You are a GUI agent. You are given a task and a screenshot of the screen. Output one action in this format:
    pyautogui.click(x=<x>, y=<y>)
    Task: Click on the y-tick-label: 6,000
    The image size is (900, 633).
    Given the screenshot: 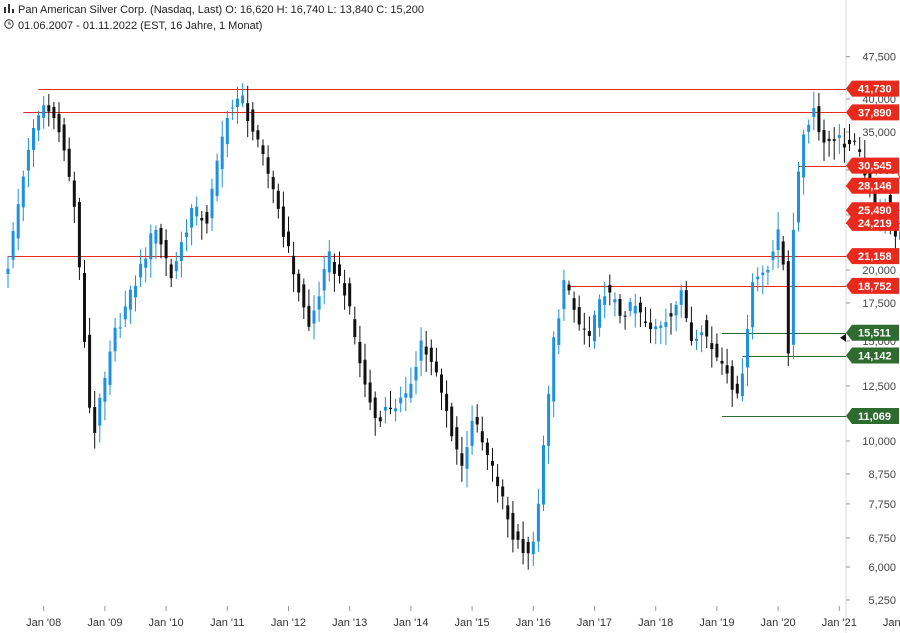 What is the action you would take?
    pyautogui.click(x=882, y=568)
    